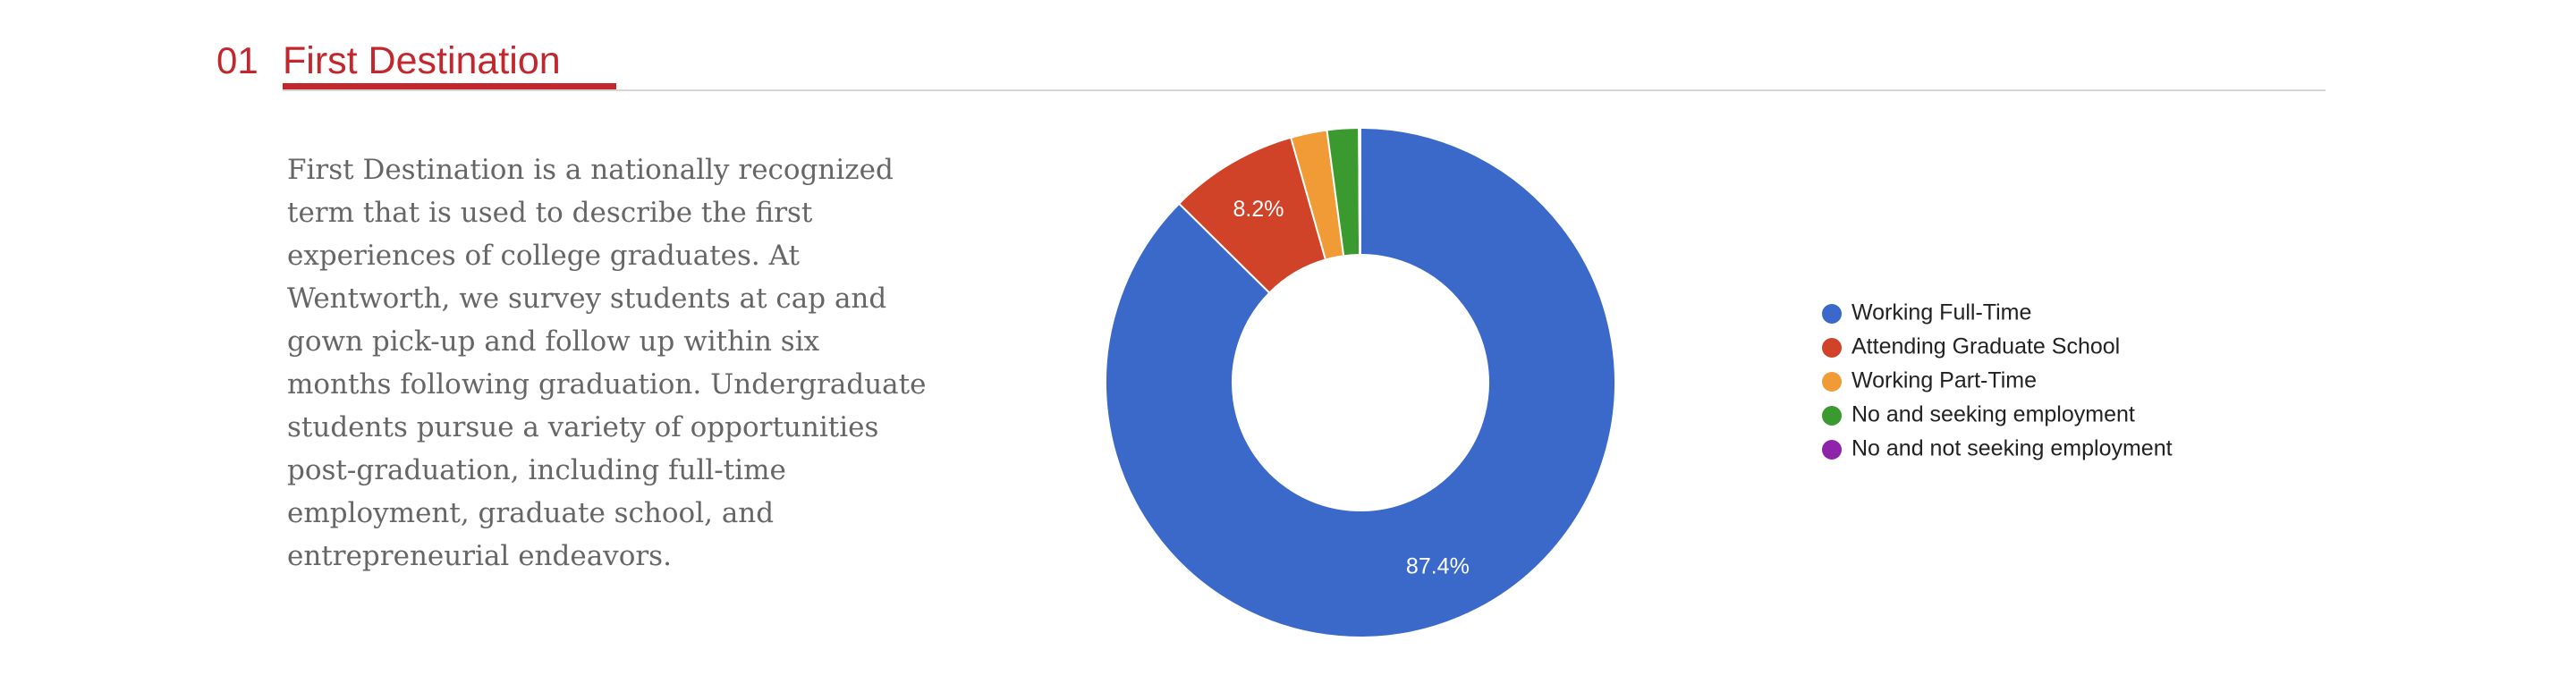  What do you see at coordinates (1304, 90) in the screenshot?
I see `divider` at bounding box center [1304, 90].